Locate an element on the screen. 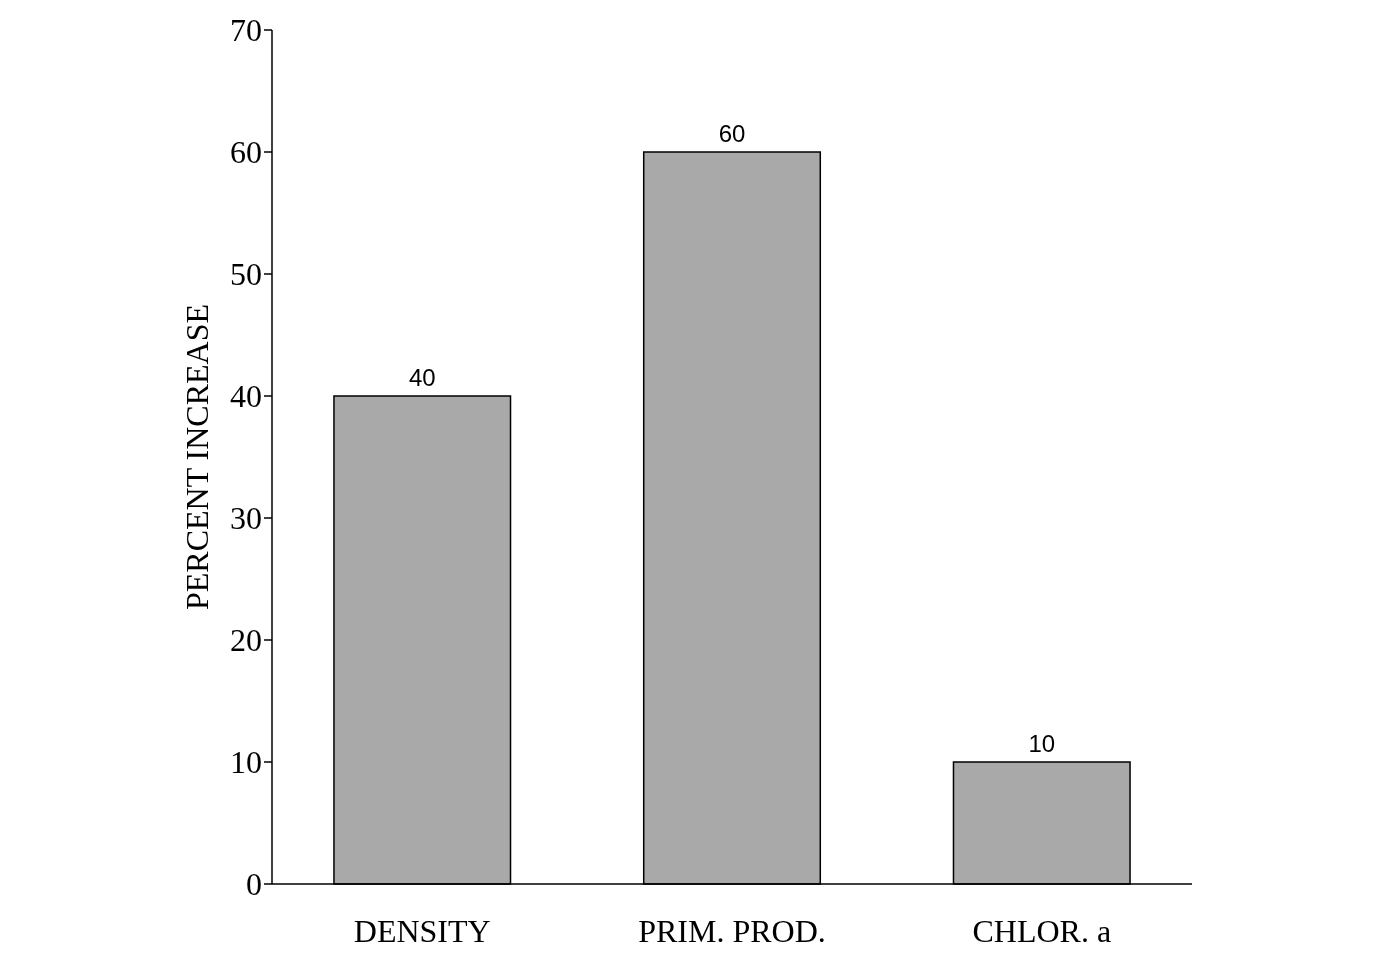  x-tick-label: PRIM. PROD. is located at coordinates (732, 931).